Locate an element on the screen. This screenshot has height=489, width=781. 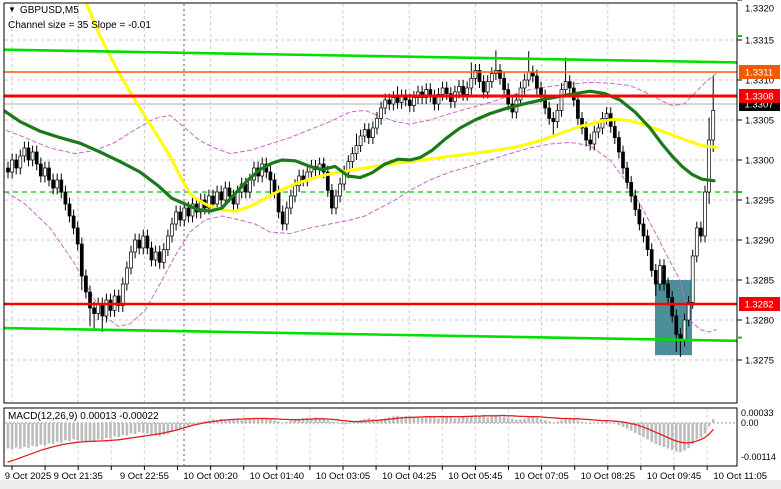
price-tick-label: 1.3280 is located at coordinates (759, 321).